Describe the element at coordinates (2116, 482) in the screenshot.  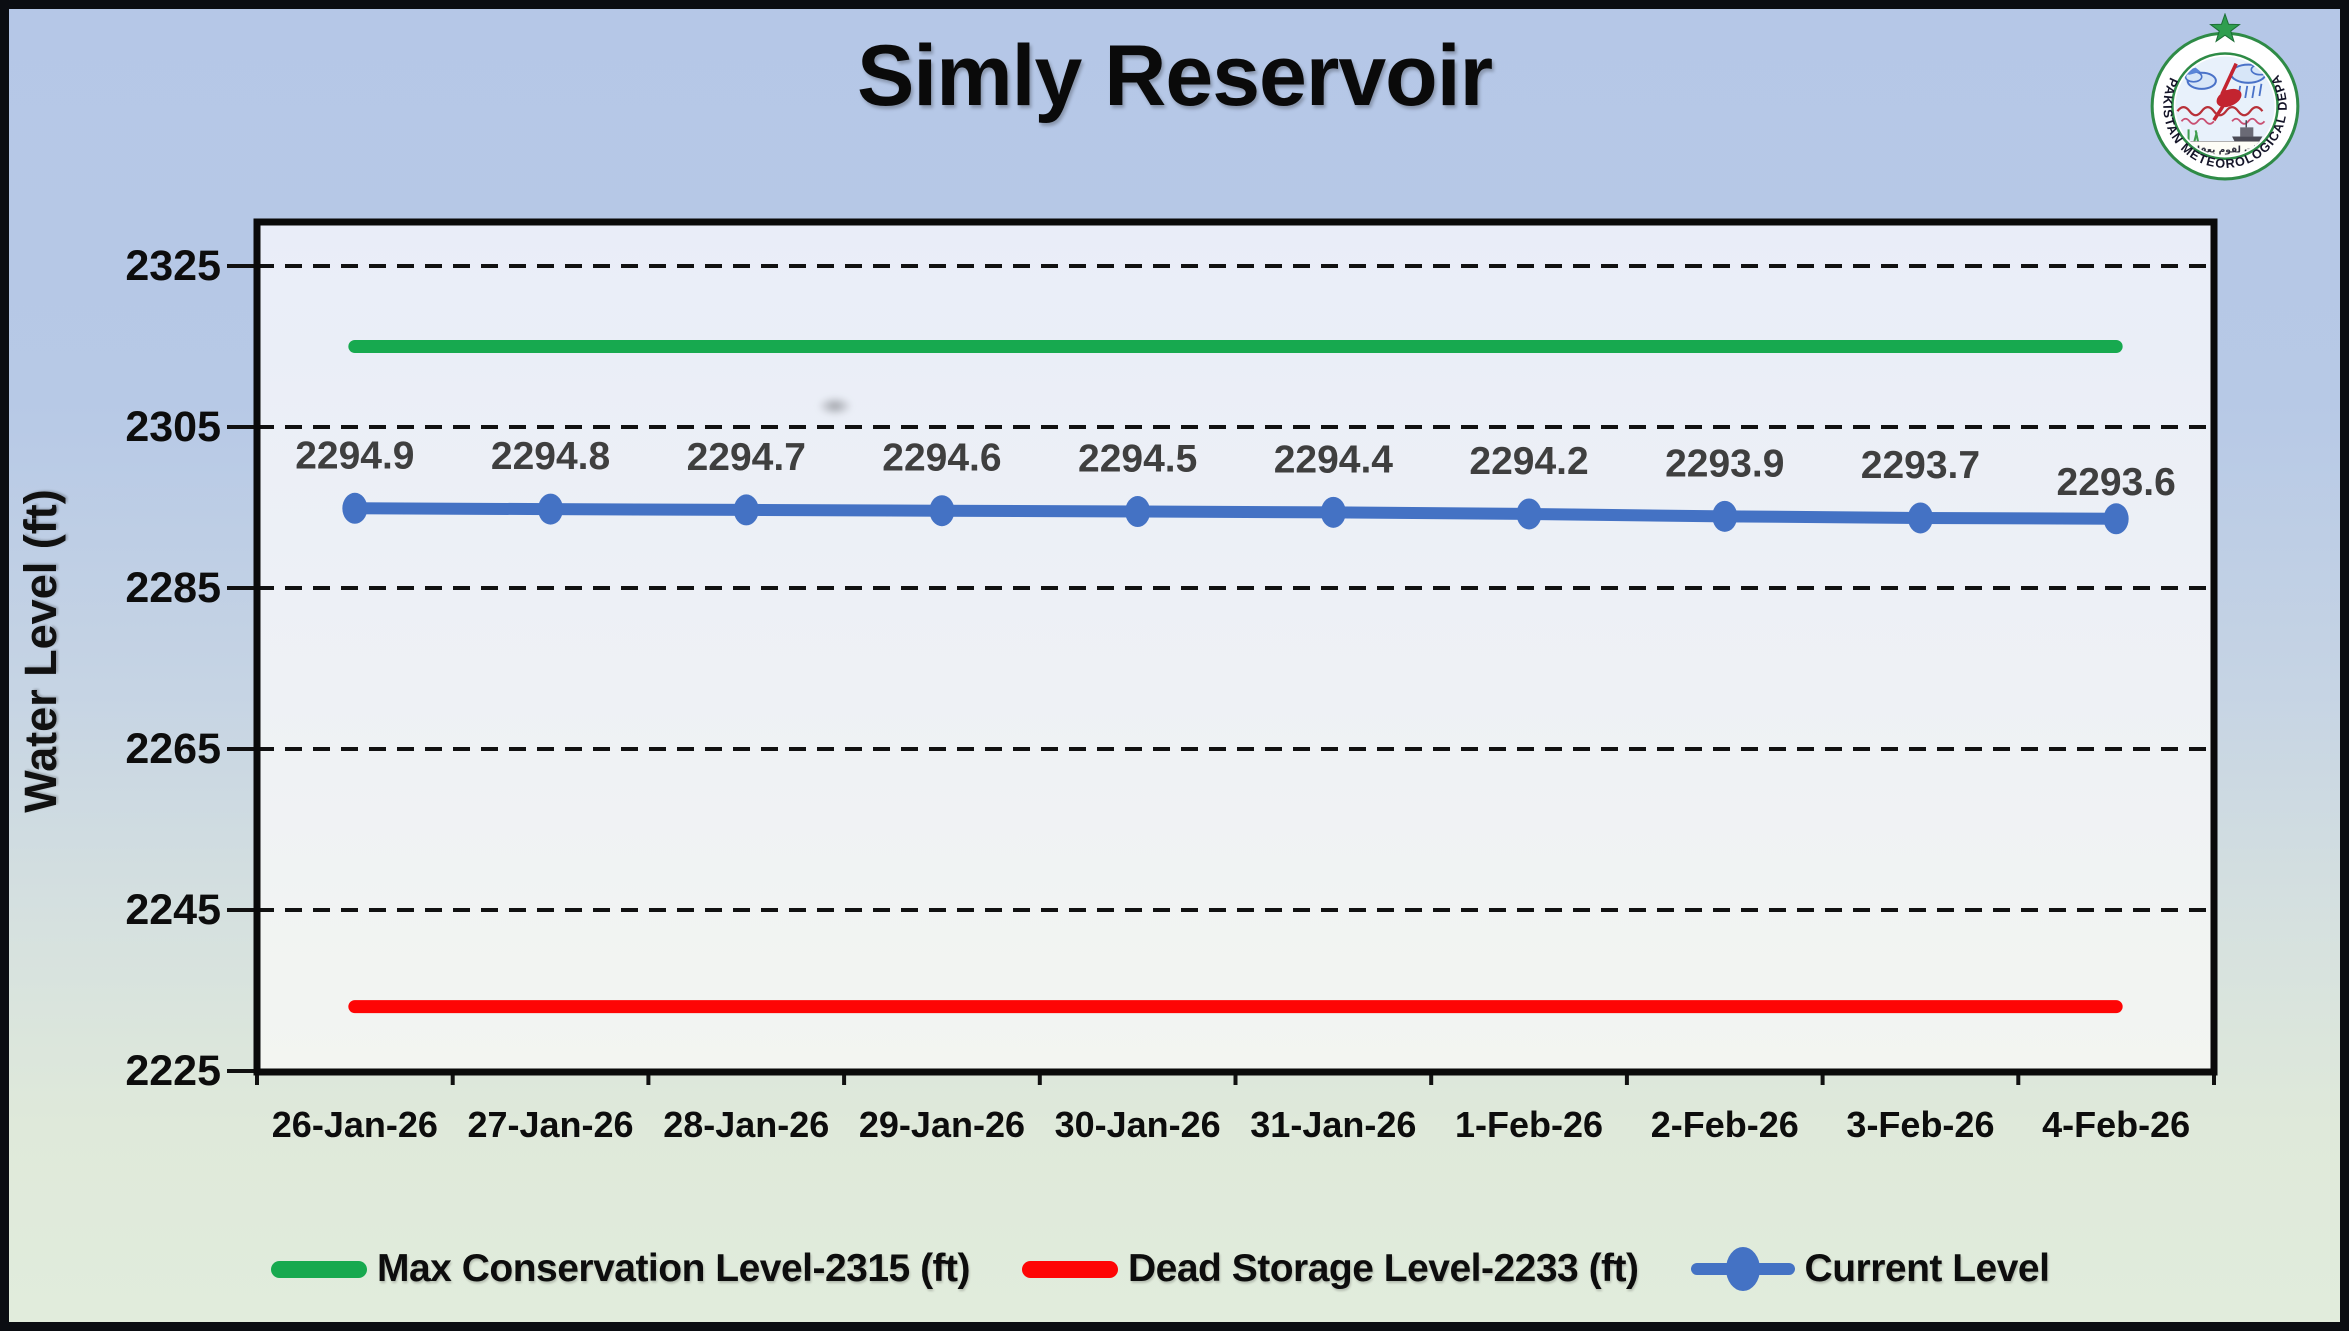
I see `data-label: 2293.6` at that location.